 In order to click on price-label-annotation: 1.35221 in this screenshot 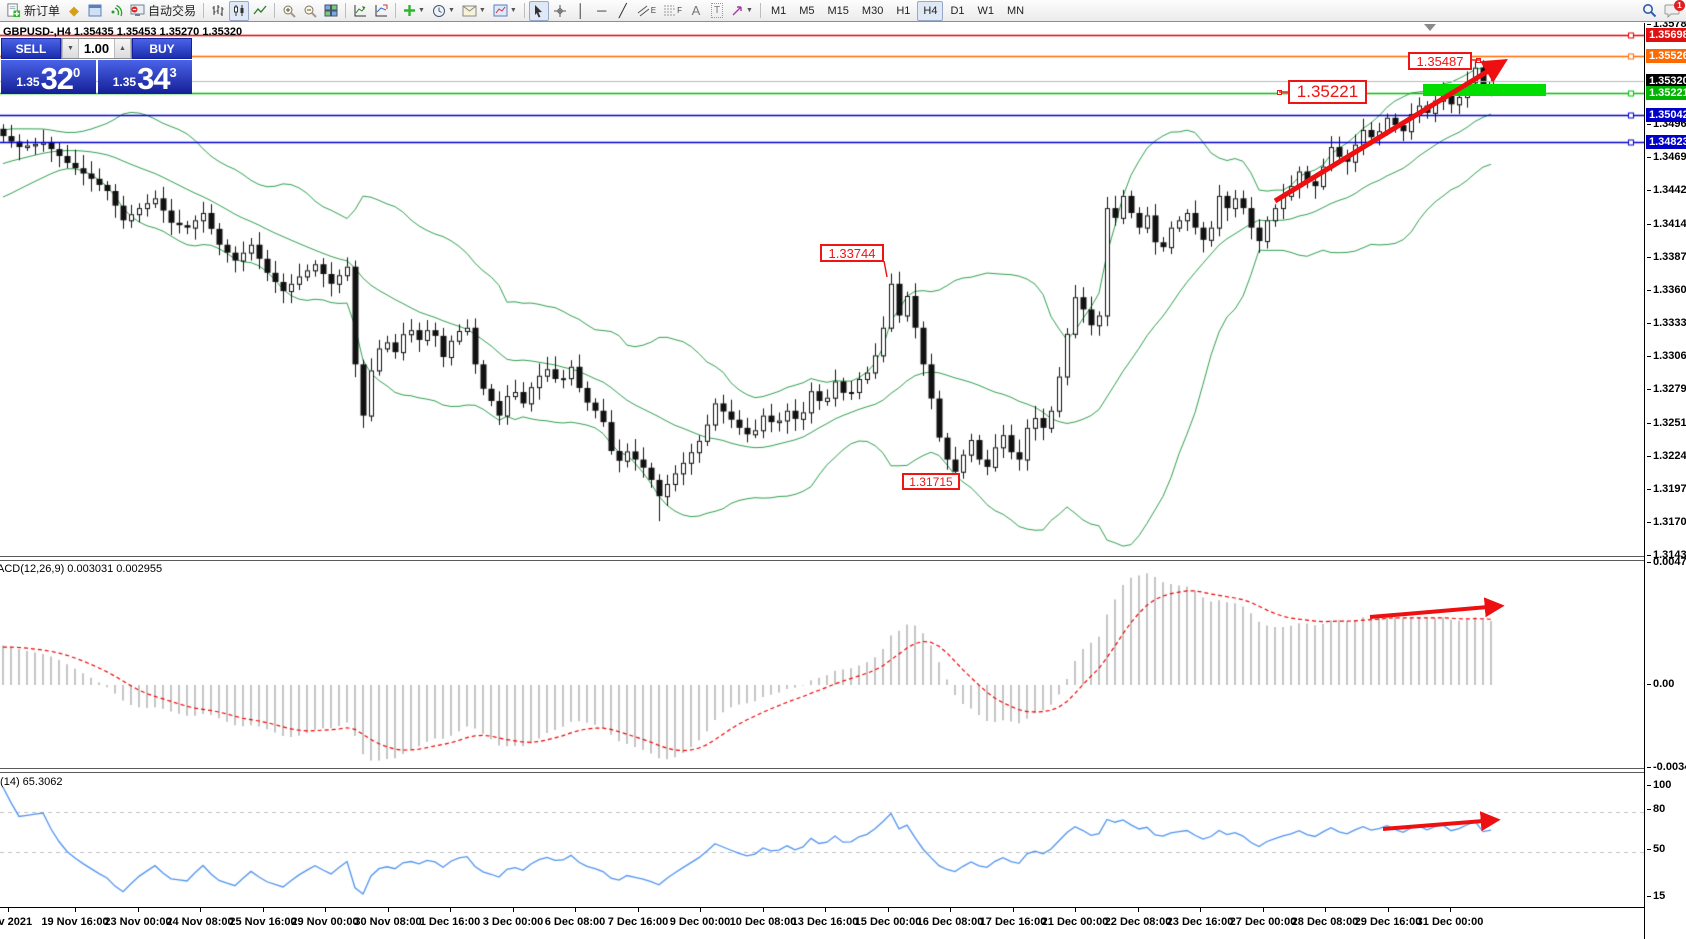, I will do `click(1327, 92)`.